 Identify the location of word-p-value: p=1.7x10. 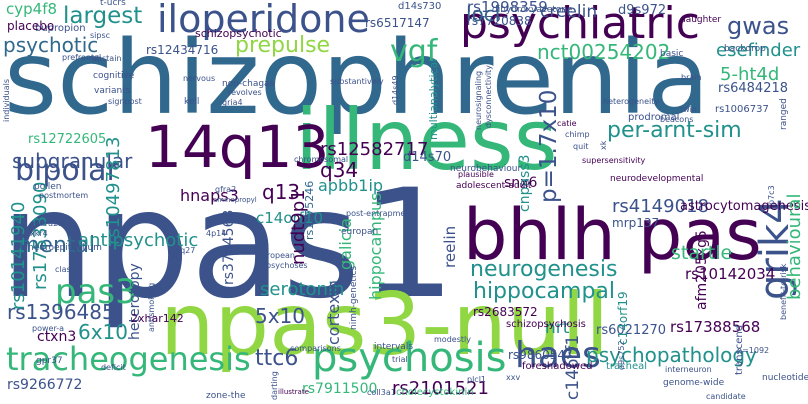
(549, 146).